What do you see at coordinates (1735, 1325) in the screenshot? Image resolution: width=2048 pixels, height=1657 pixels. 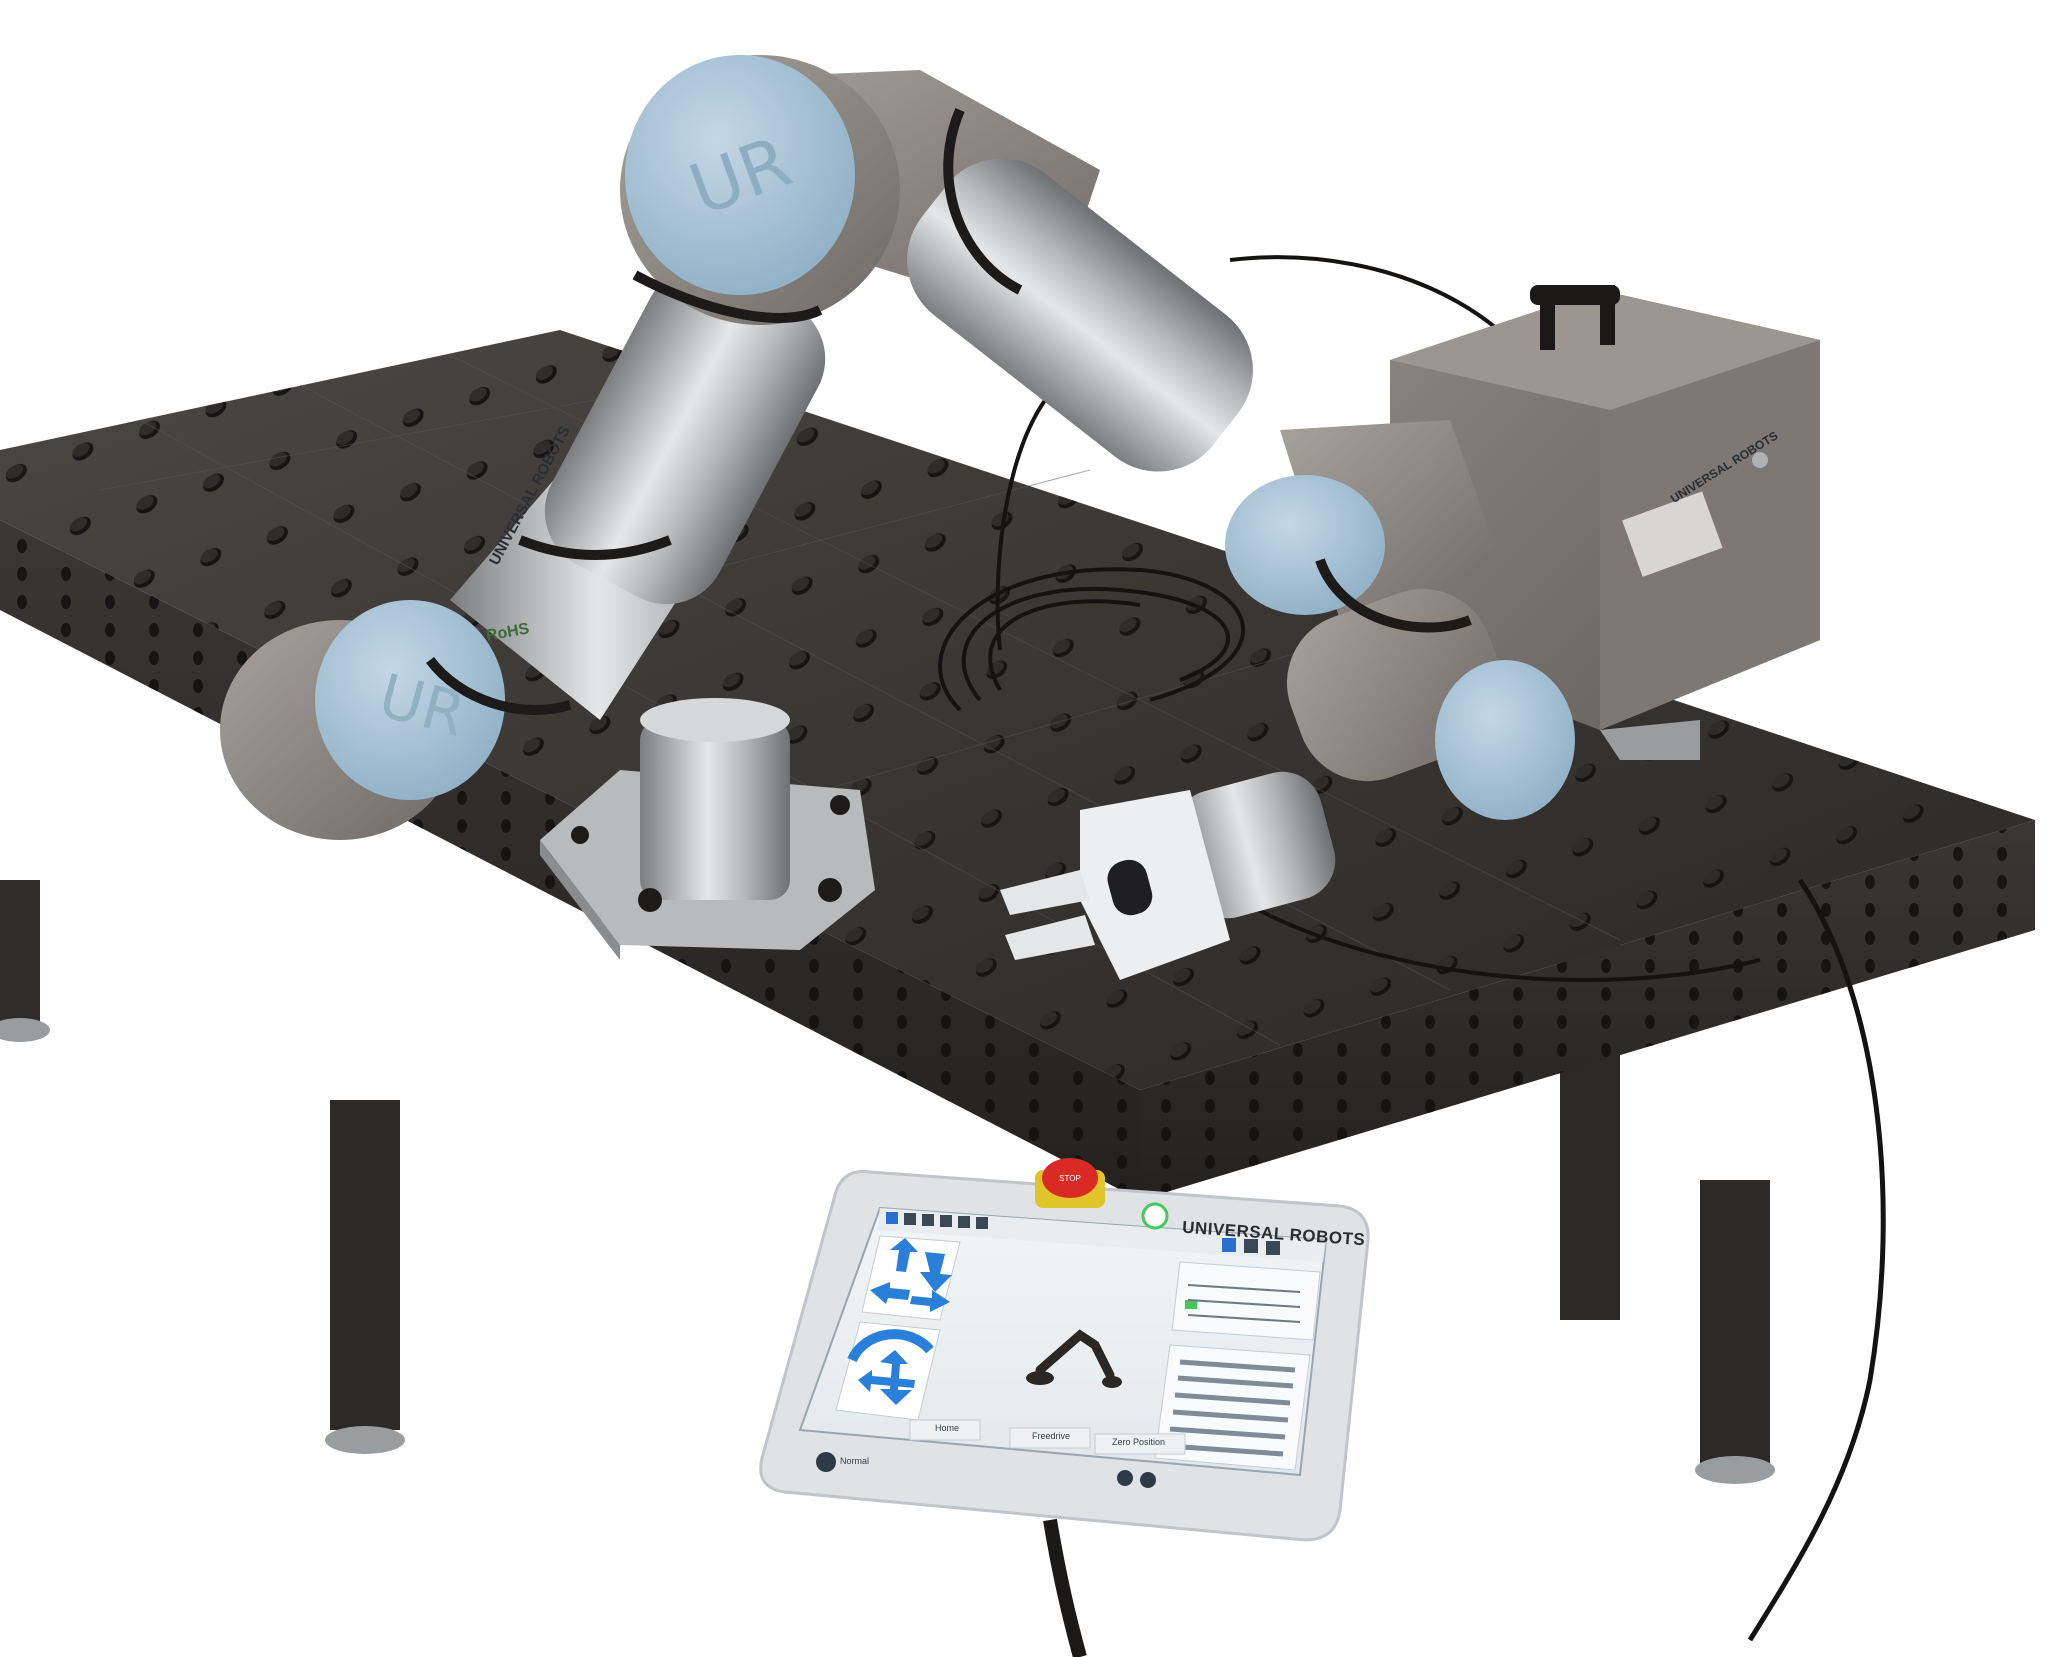 I see `table-leg-front-right` at bounding box center [1735, 1325].